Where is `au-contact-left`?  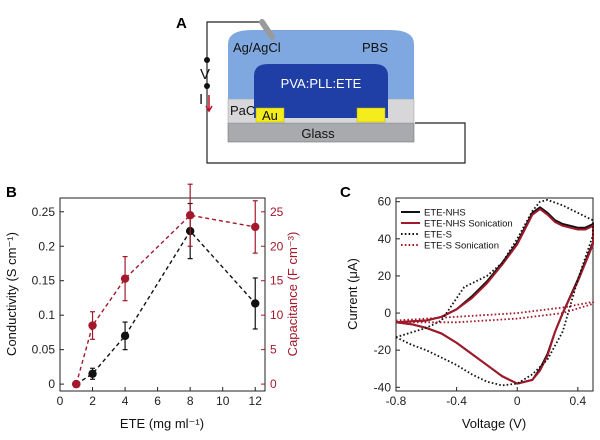 au-contact-left is located at coordinates (270, 115).